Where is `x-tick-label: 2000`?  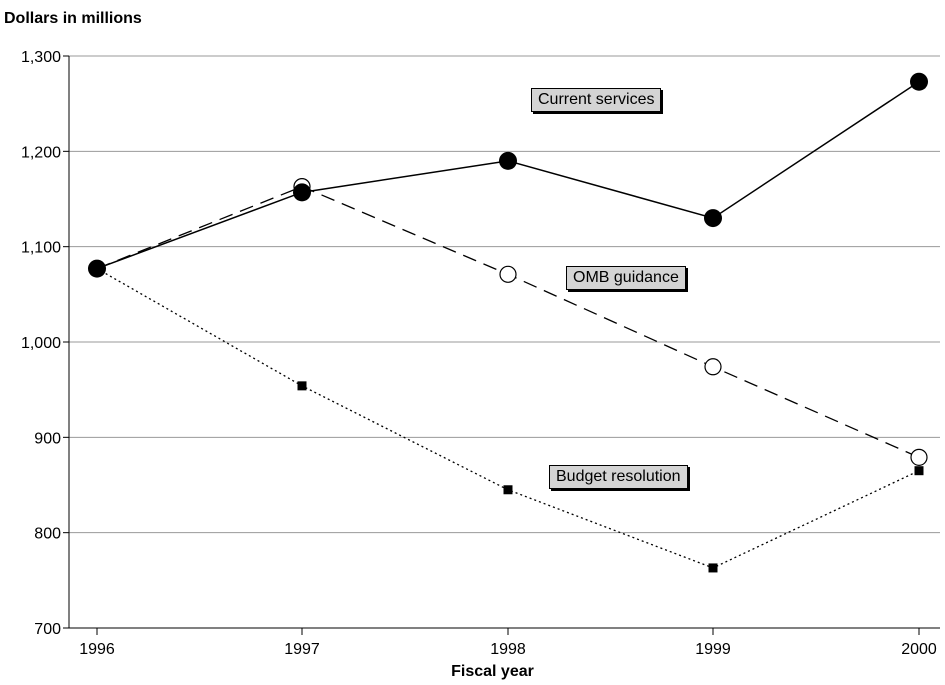 x-tick-label: 2000 is located at coordinates (919, 649).